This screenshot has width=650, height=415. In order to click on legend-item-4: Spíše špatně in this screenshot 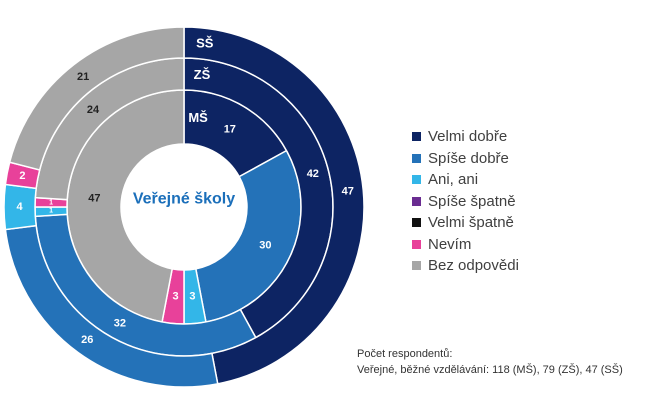, I will do `click(465, 202)`.